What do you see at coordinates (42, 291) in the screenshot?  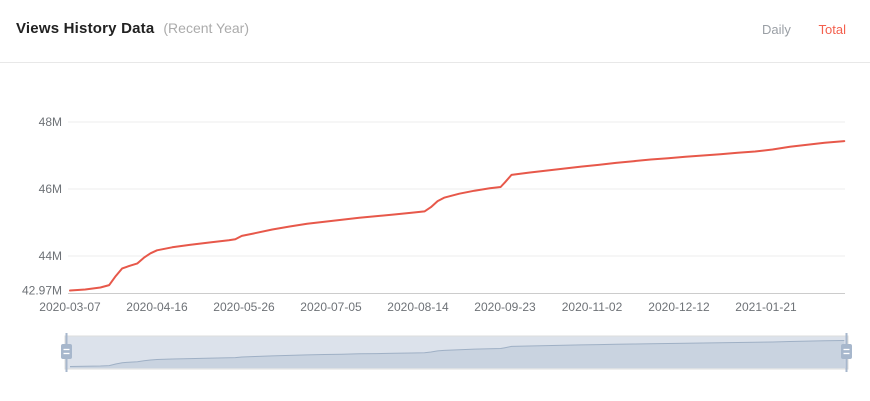 I see `y-axis-label: 42.97M` at bounding box center [42, 291].